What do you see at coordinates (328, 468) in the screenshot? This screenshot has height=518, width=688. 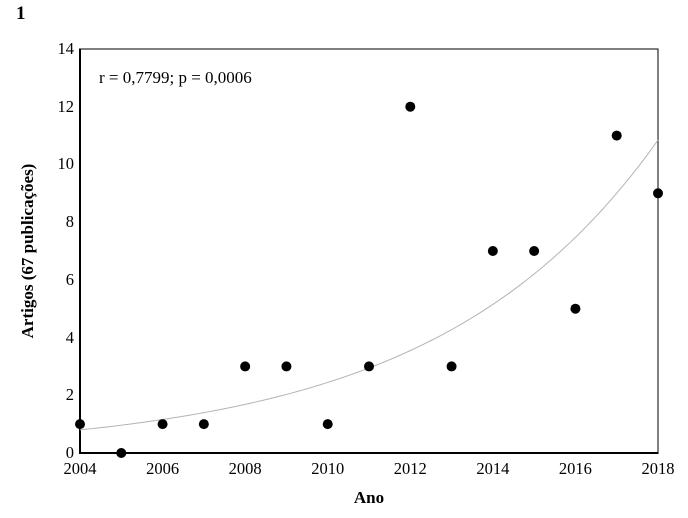 I see `x-tick-label: 2010` at bounding box center [328, 468].